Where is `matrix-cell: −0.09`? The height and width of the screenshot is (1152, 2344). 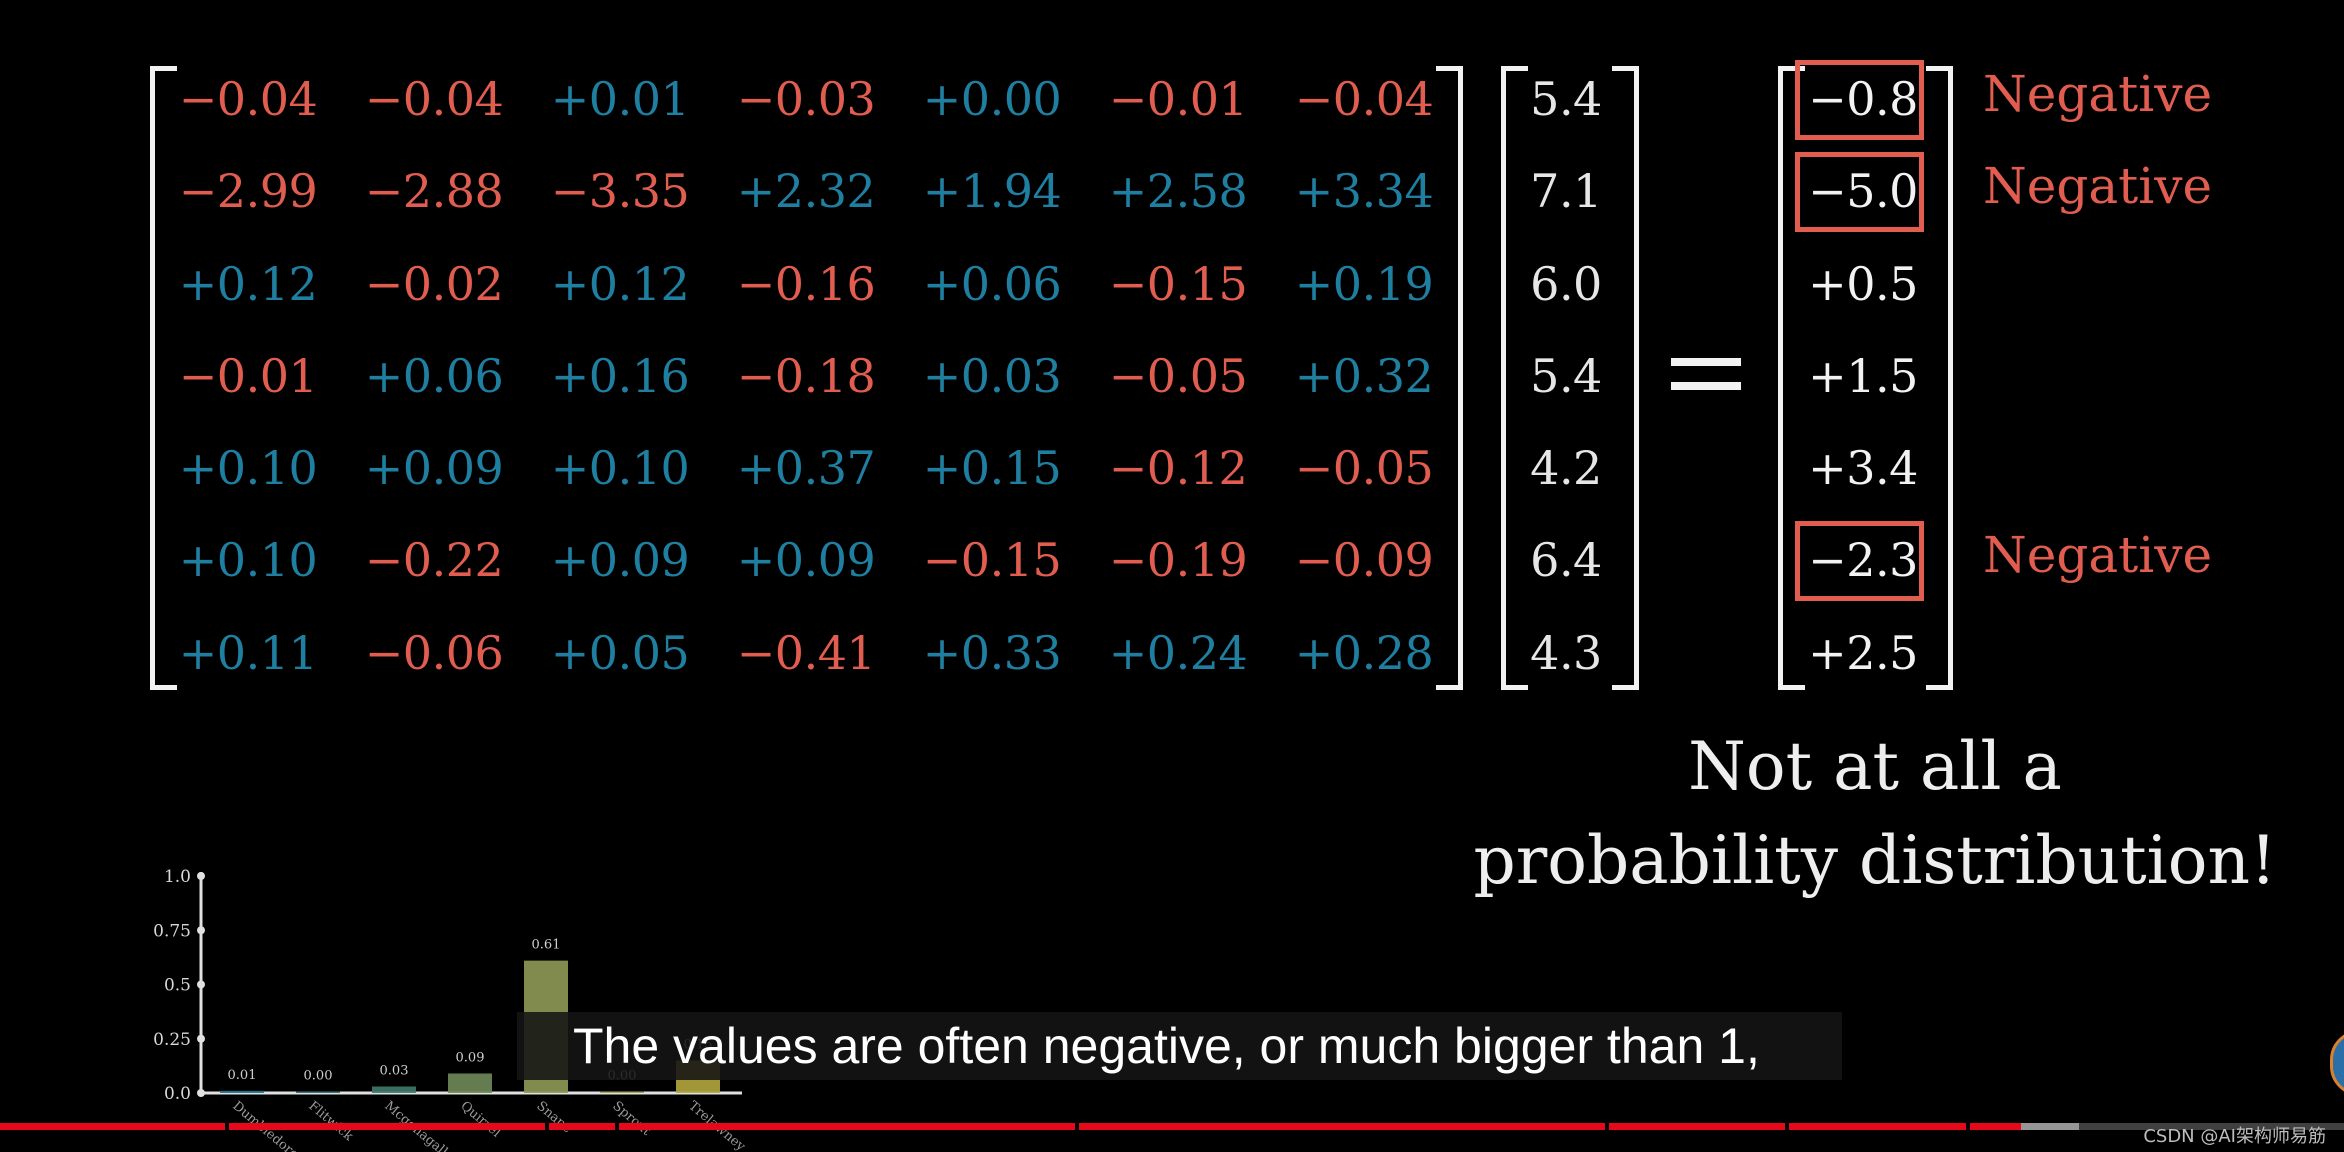
matrix-cell: −0.09 is located at coordinates (1364, 560).